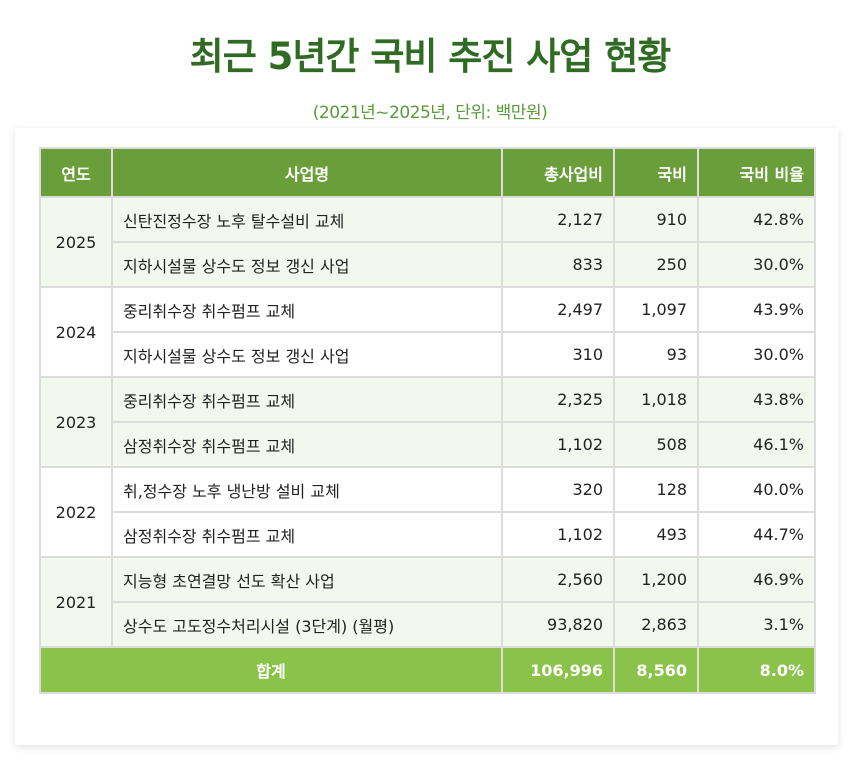 The width and height of the screenshot is (860, 764). Describe the element at coordinates (756, 444) in the screenshot. I see `ratio-cell: 46.1%` at that location.